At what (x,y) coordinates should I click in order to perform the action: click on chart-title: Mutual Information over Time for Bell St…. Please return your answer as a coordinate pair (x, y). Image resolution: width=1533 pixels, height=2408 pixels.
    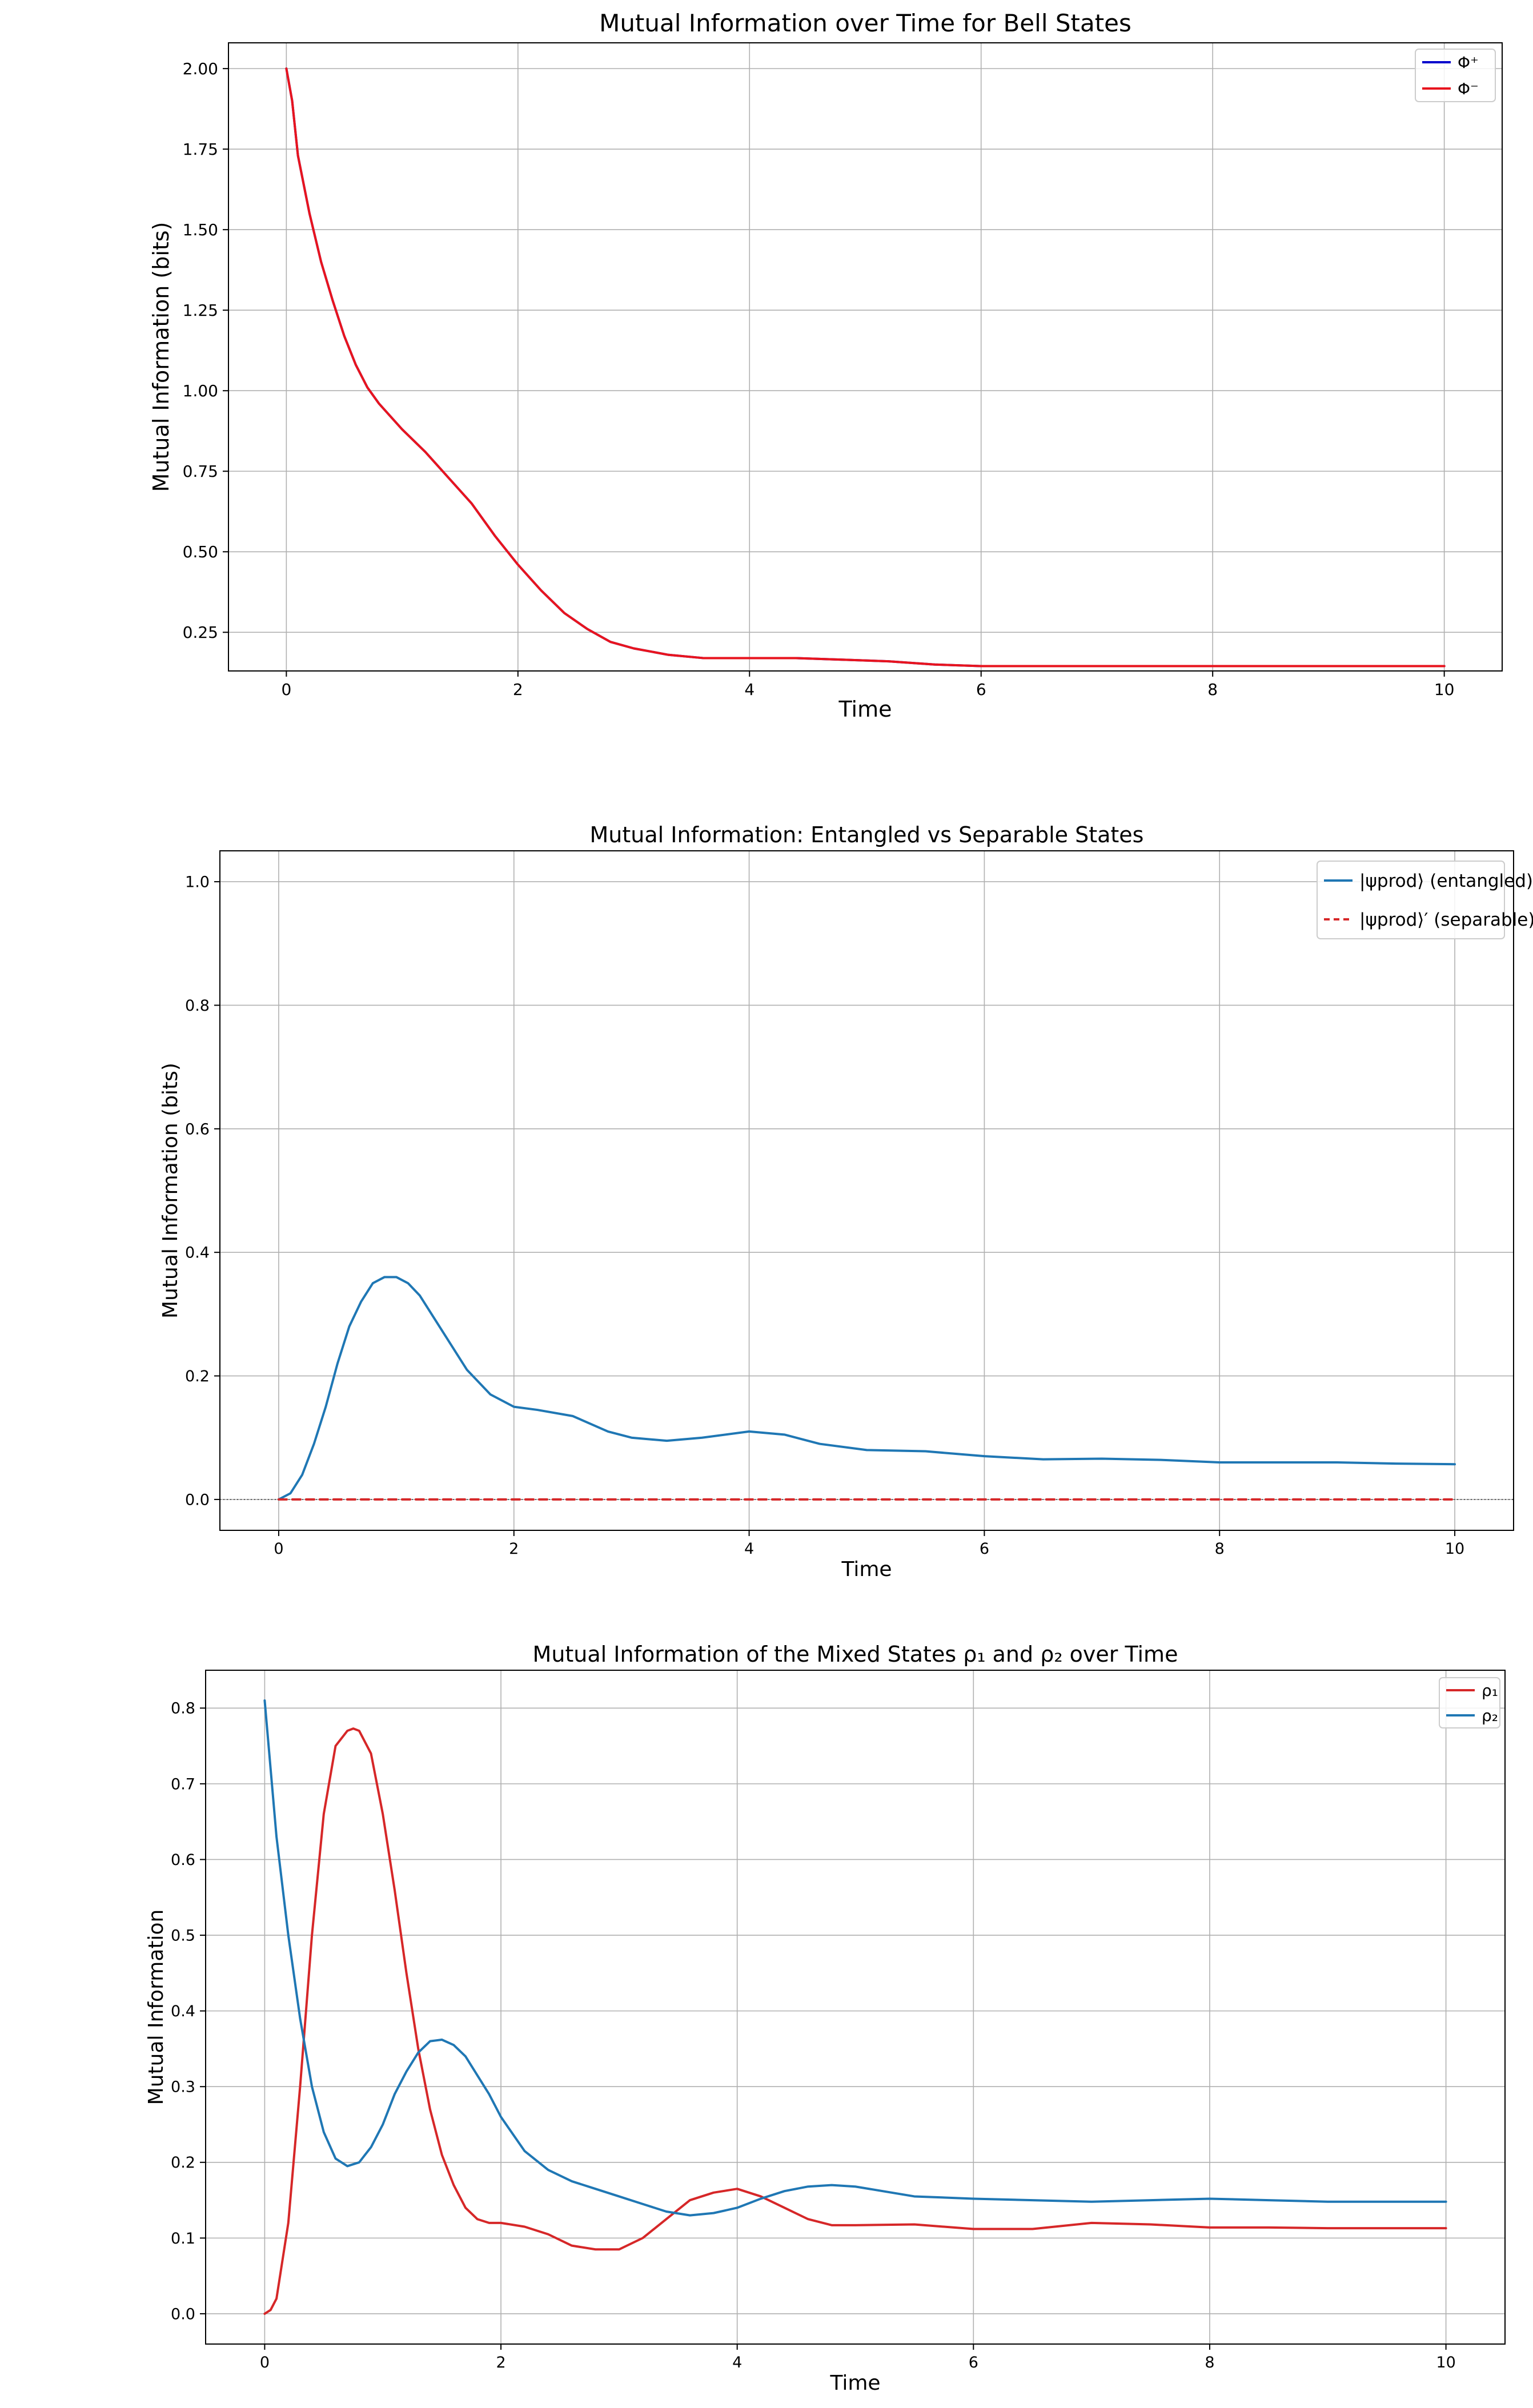
    Looking at the image, I should click on (865, 23).